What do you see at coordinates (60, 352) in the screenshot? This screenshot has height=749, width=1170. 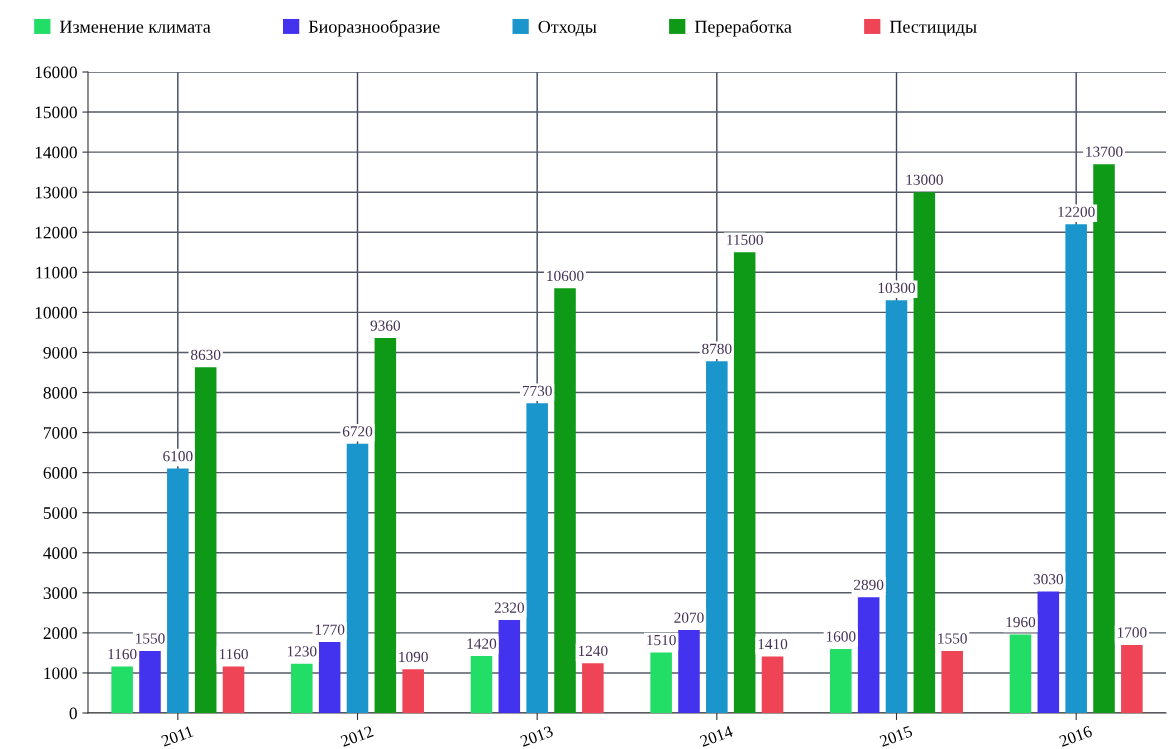 I see `y-tick-label: 9000` at bounding box center [60, 352].